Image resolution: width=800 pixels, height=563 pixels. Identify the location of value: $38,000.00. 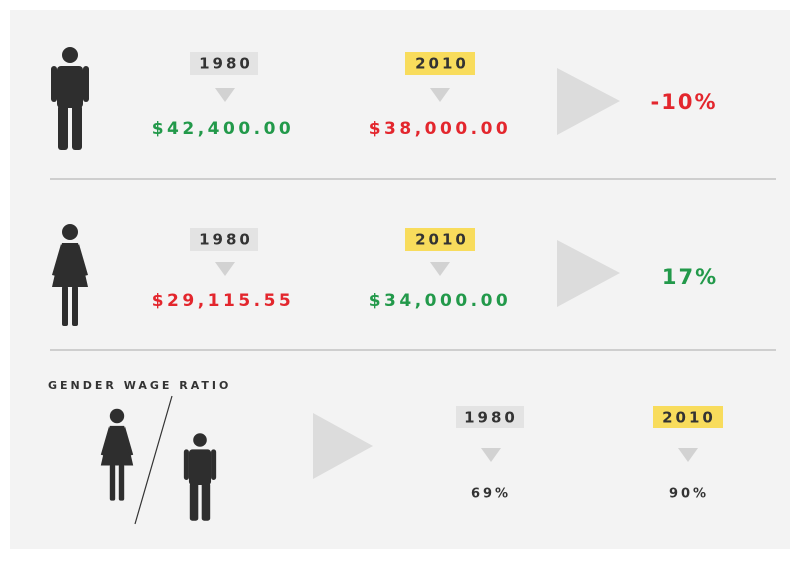
(440, 129).